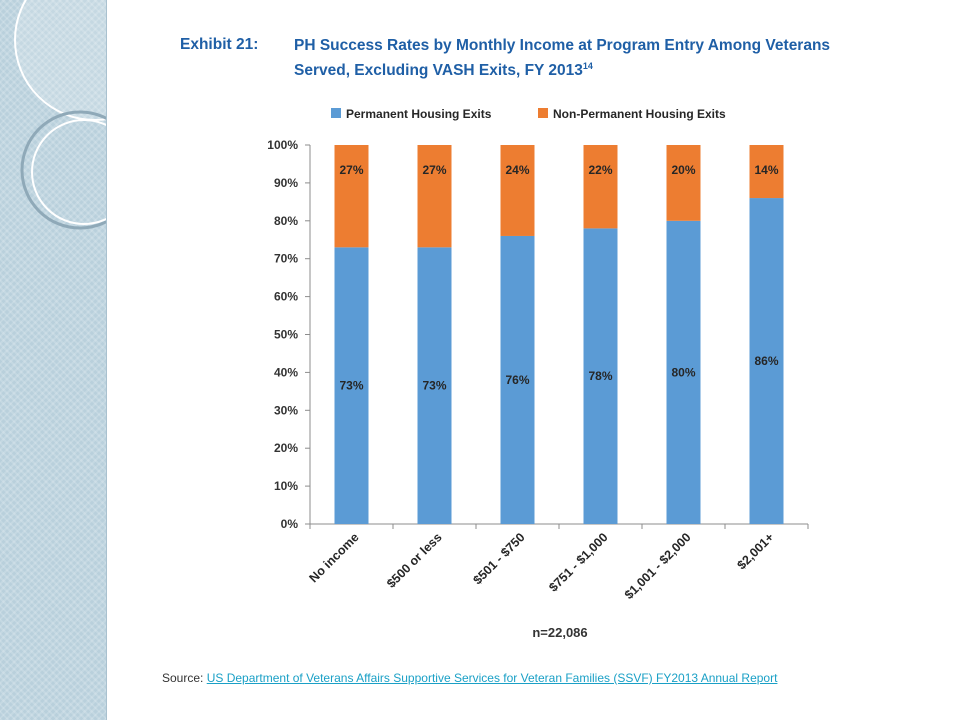  Describe the element at coordinates (282, 145) in the screenshot. I see `y-tick-label: 100%` at that location.